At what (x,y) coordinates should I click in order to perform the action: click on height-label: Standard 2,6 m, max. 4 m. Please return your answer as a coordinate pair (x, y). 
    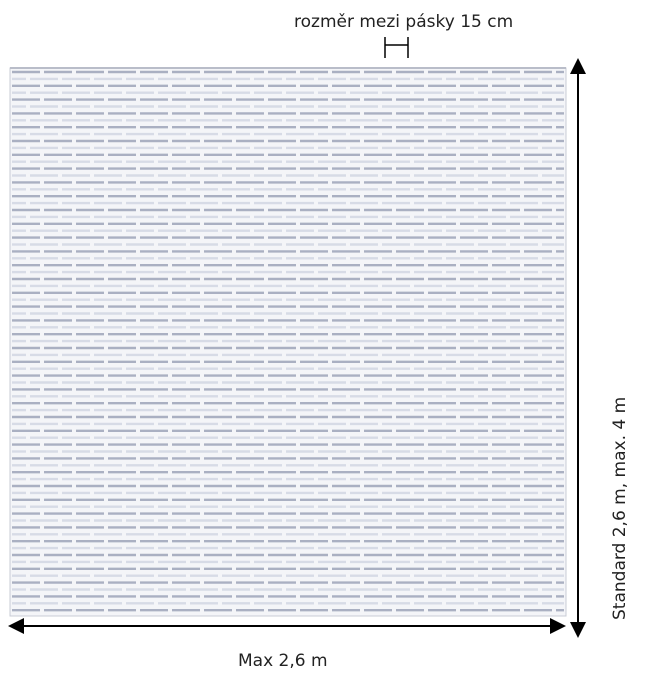
    Looking at the image, I should click on (620, 508).